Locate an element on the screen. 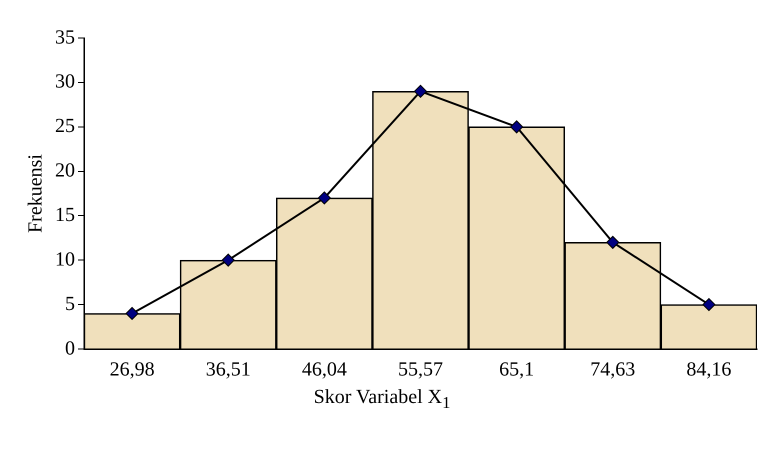 The height and width of the screenshot is (450, 764). x-tick-label: 46,04 is located at coordinates (324, 369).